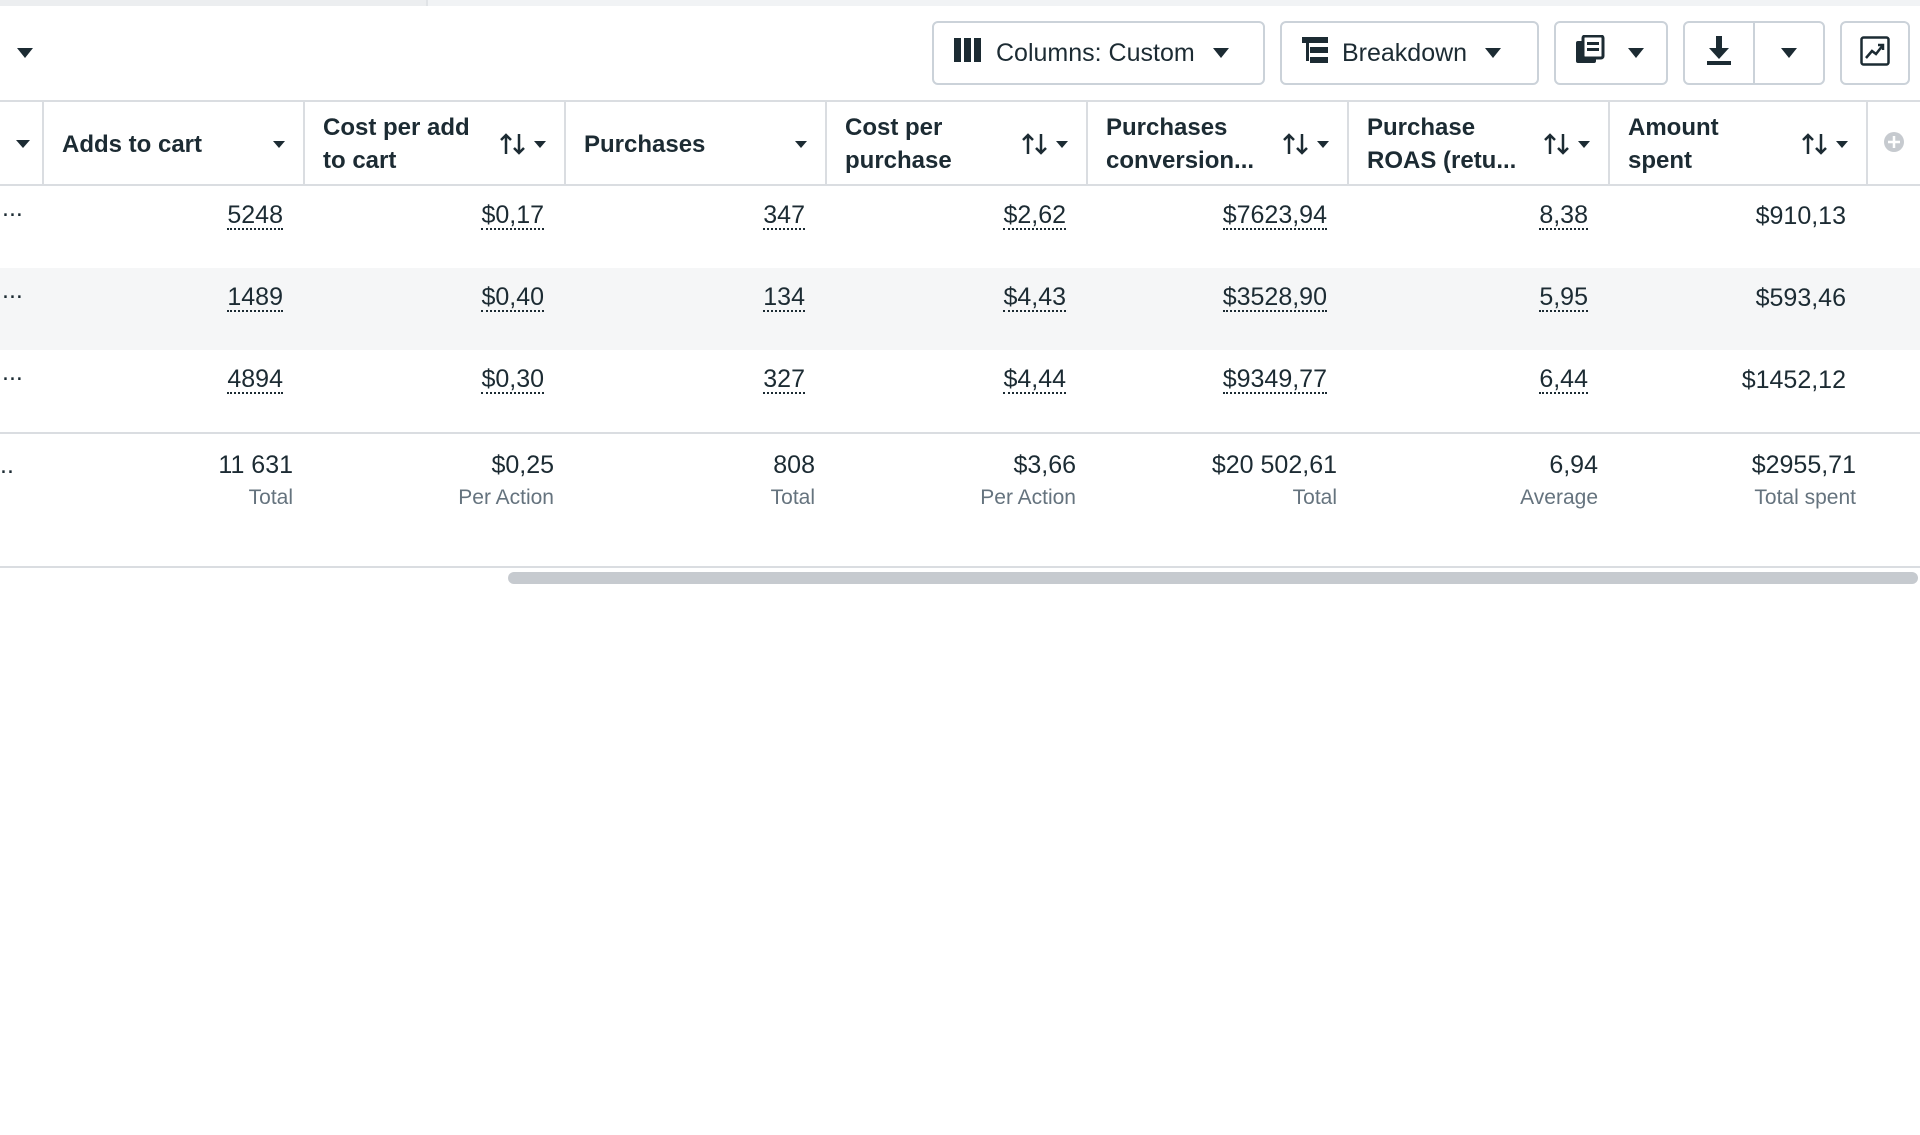 The image size is (1920, 1135). Describe the element at coordinates (1274, 379) in the screenshot. I see `cell-purchases-conversion: $9349,77` at that location.